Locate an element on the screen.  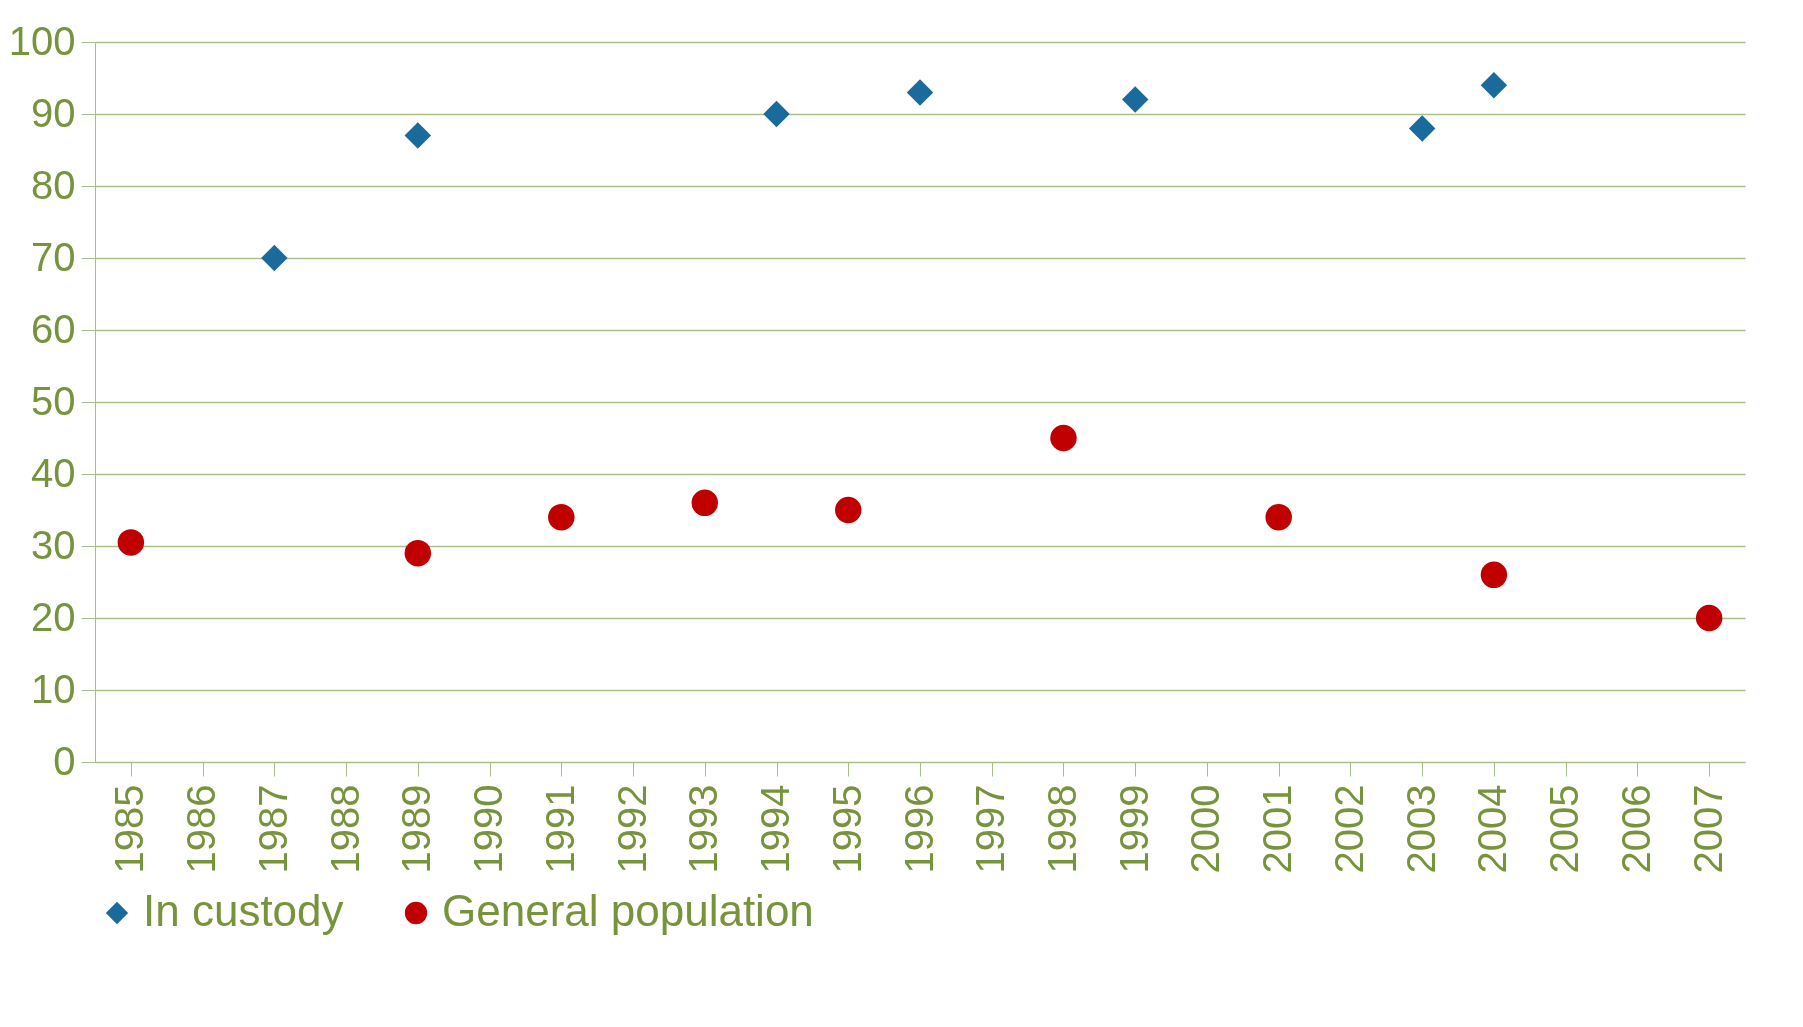
x-tick-label: 1998 is located at coordinates (1061, 829).